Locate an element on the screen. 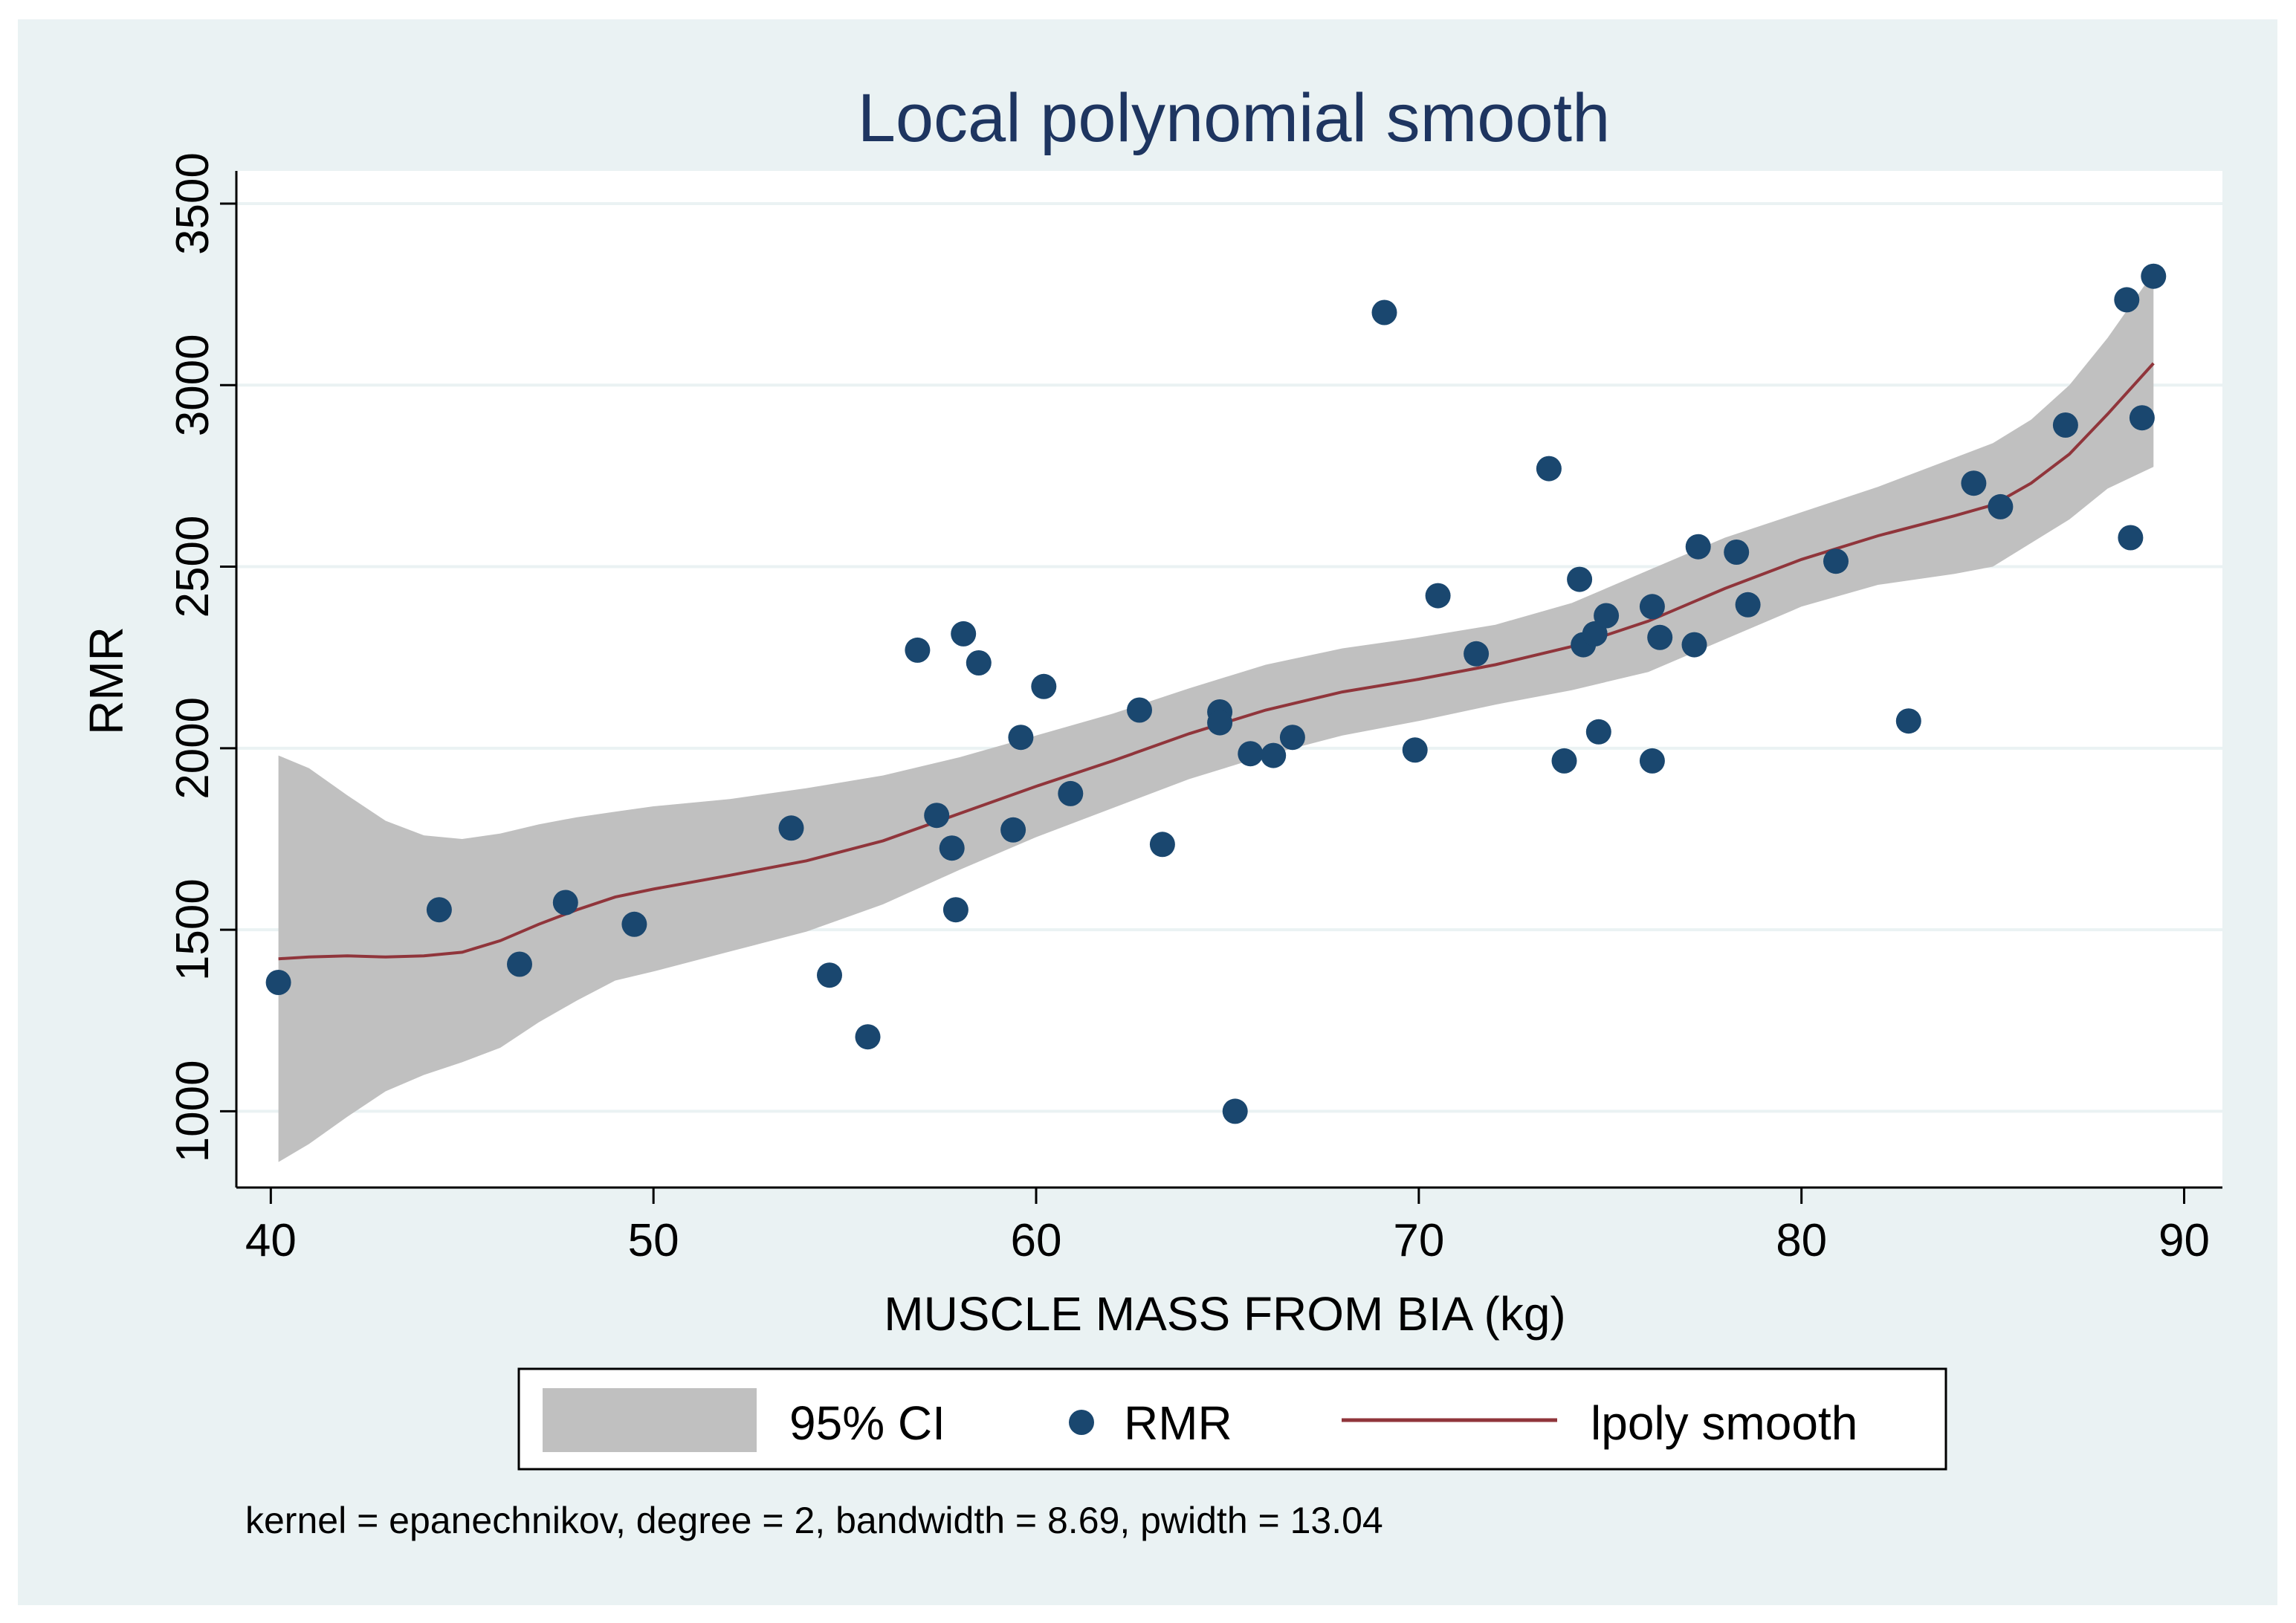 Image resolution: width=2296 pixels, height=1623 pixels. x-tick-label: 80 is located at coordinates (1801, 1240).